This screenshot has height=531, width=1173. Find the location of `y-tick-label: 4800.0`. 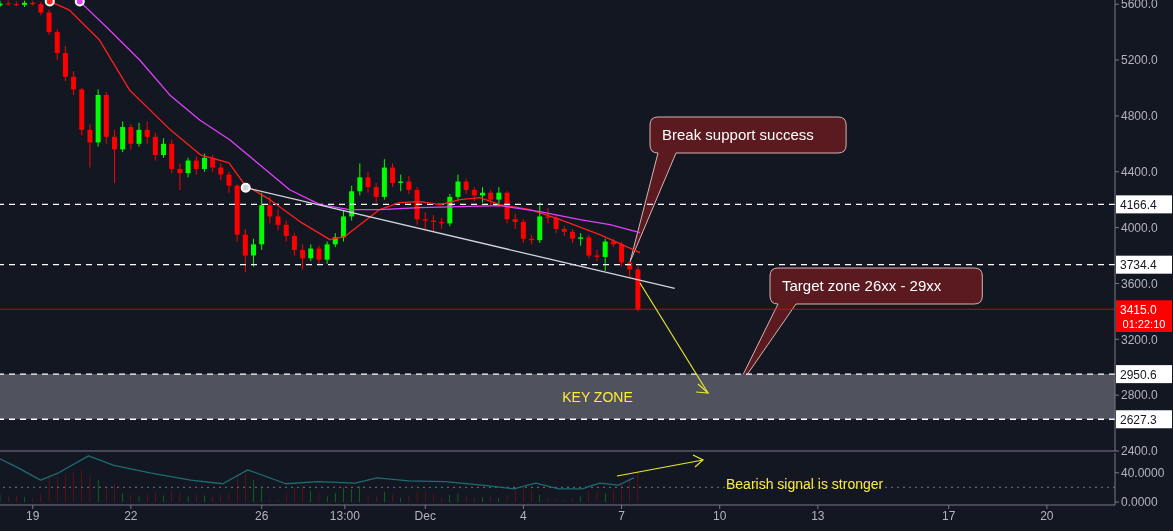

y-tick-label: 4800.0 is located at coordinates (1140, 116).